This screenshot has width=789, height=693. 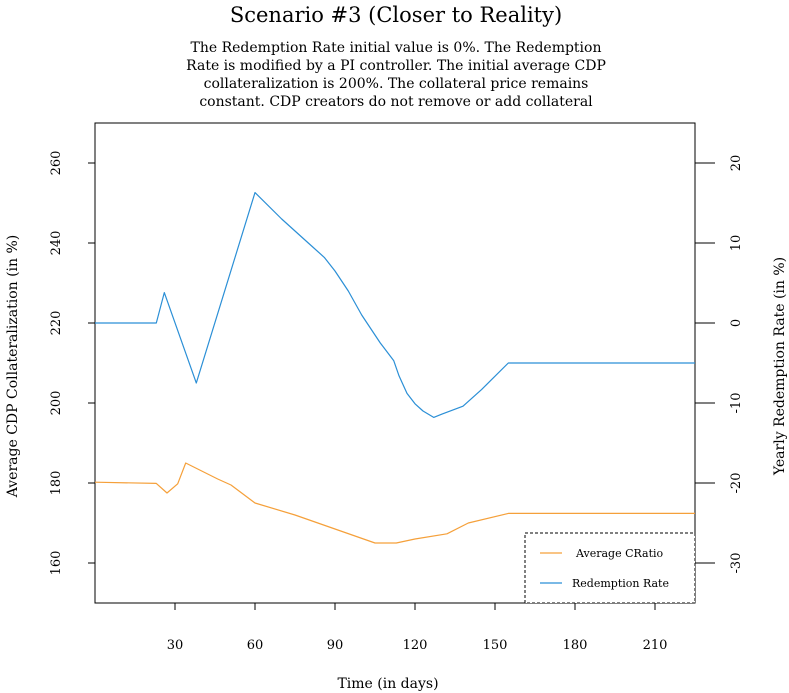 I want to click on x-tick-label: 150, so click(x=495, y=645).